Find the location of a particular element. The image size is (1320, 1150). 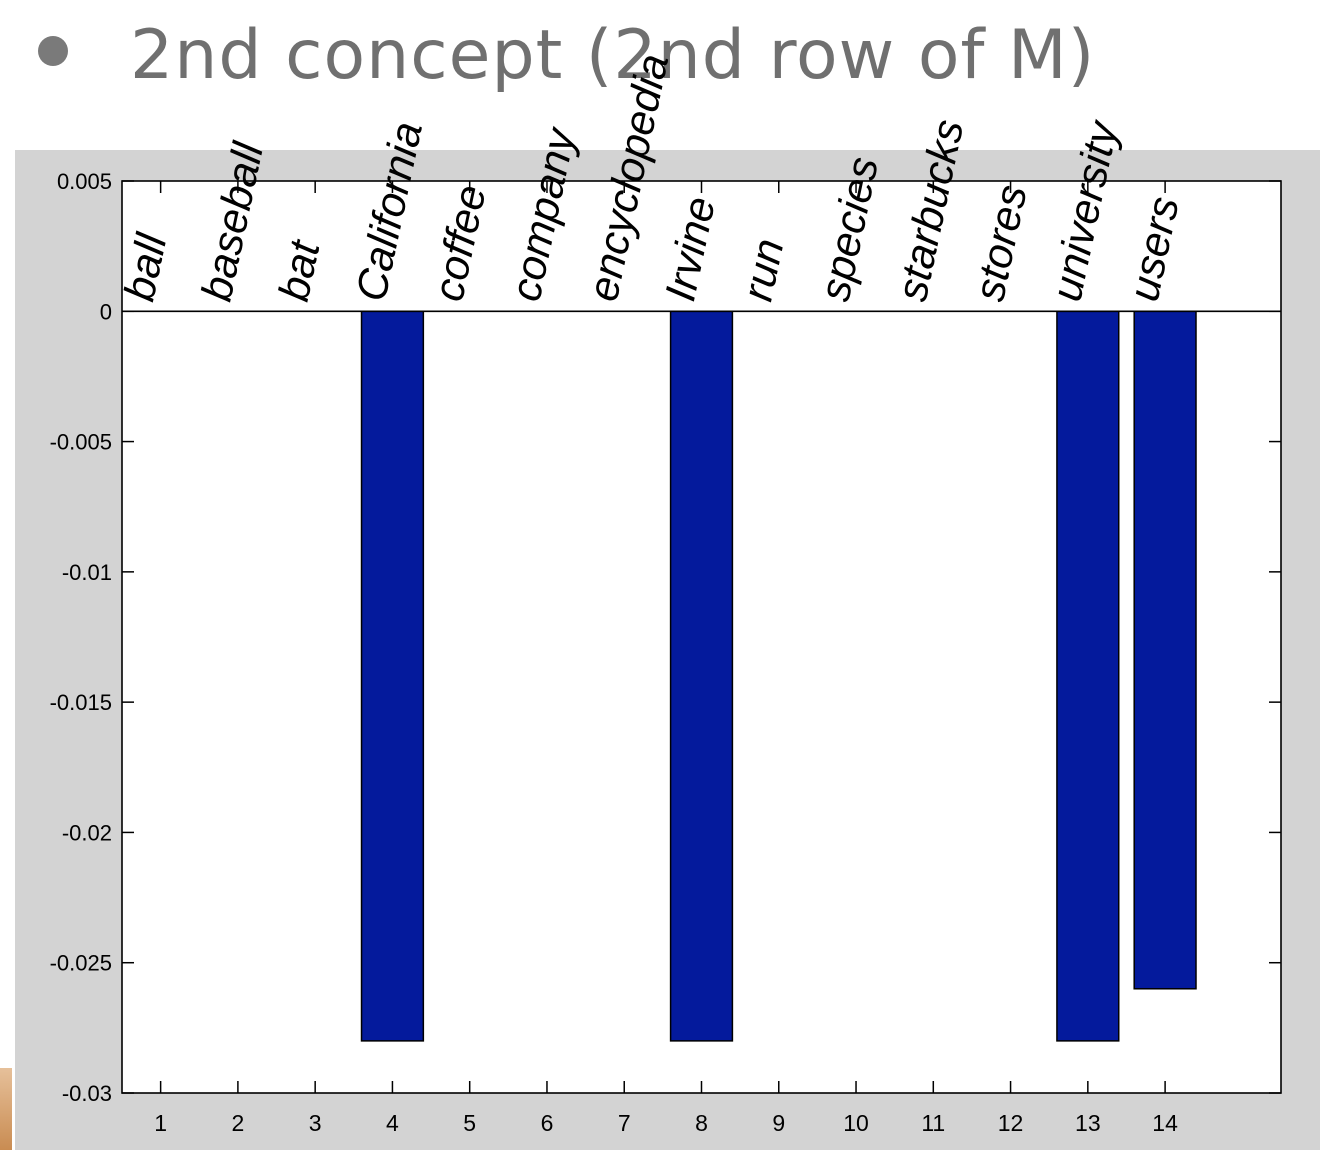

x-tick-label: 2 is located at coordinates (238, 1123).